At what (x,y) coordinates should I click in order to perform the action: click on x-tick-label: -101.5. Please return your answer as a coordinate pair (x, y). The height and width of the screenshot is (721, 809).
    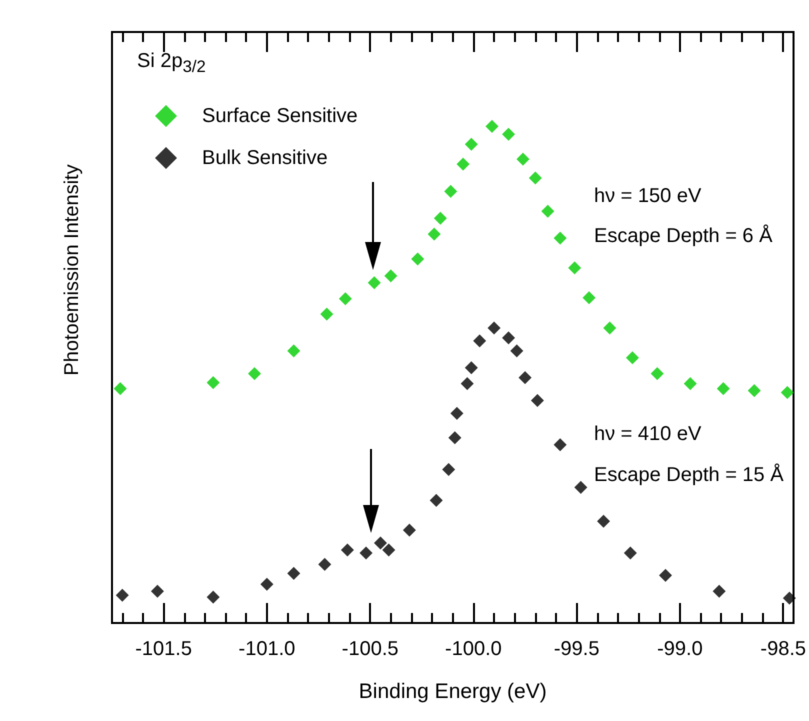
    Looking at the image, I should click on (163, 649).